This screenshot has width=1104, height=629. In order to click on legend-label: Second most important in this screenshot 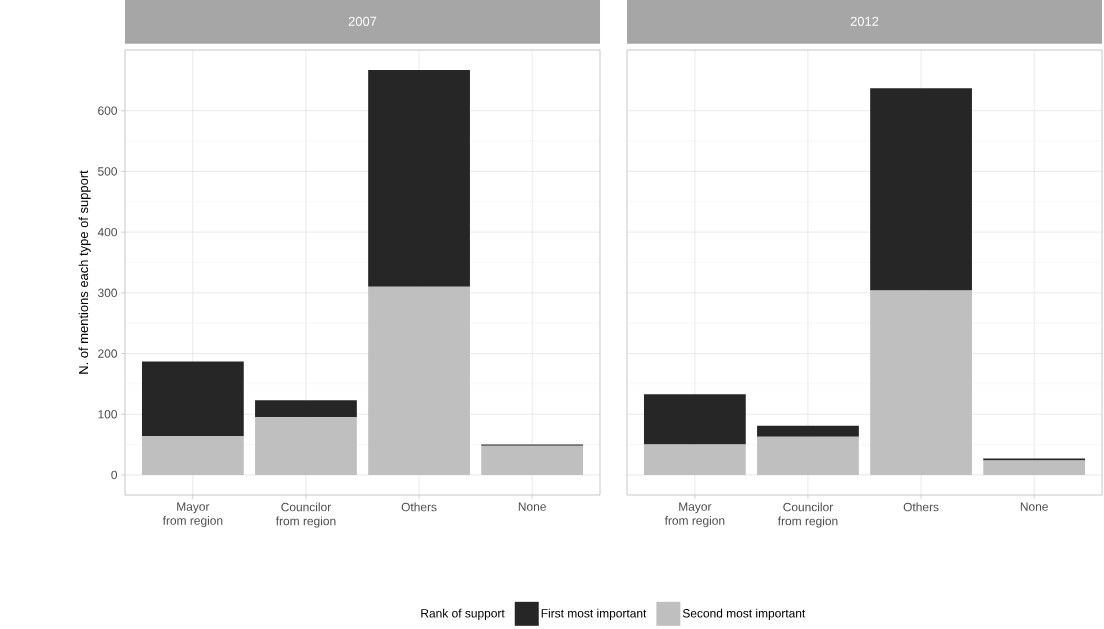, I will do `click(744, 614)`.